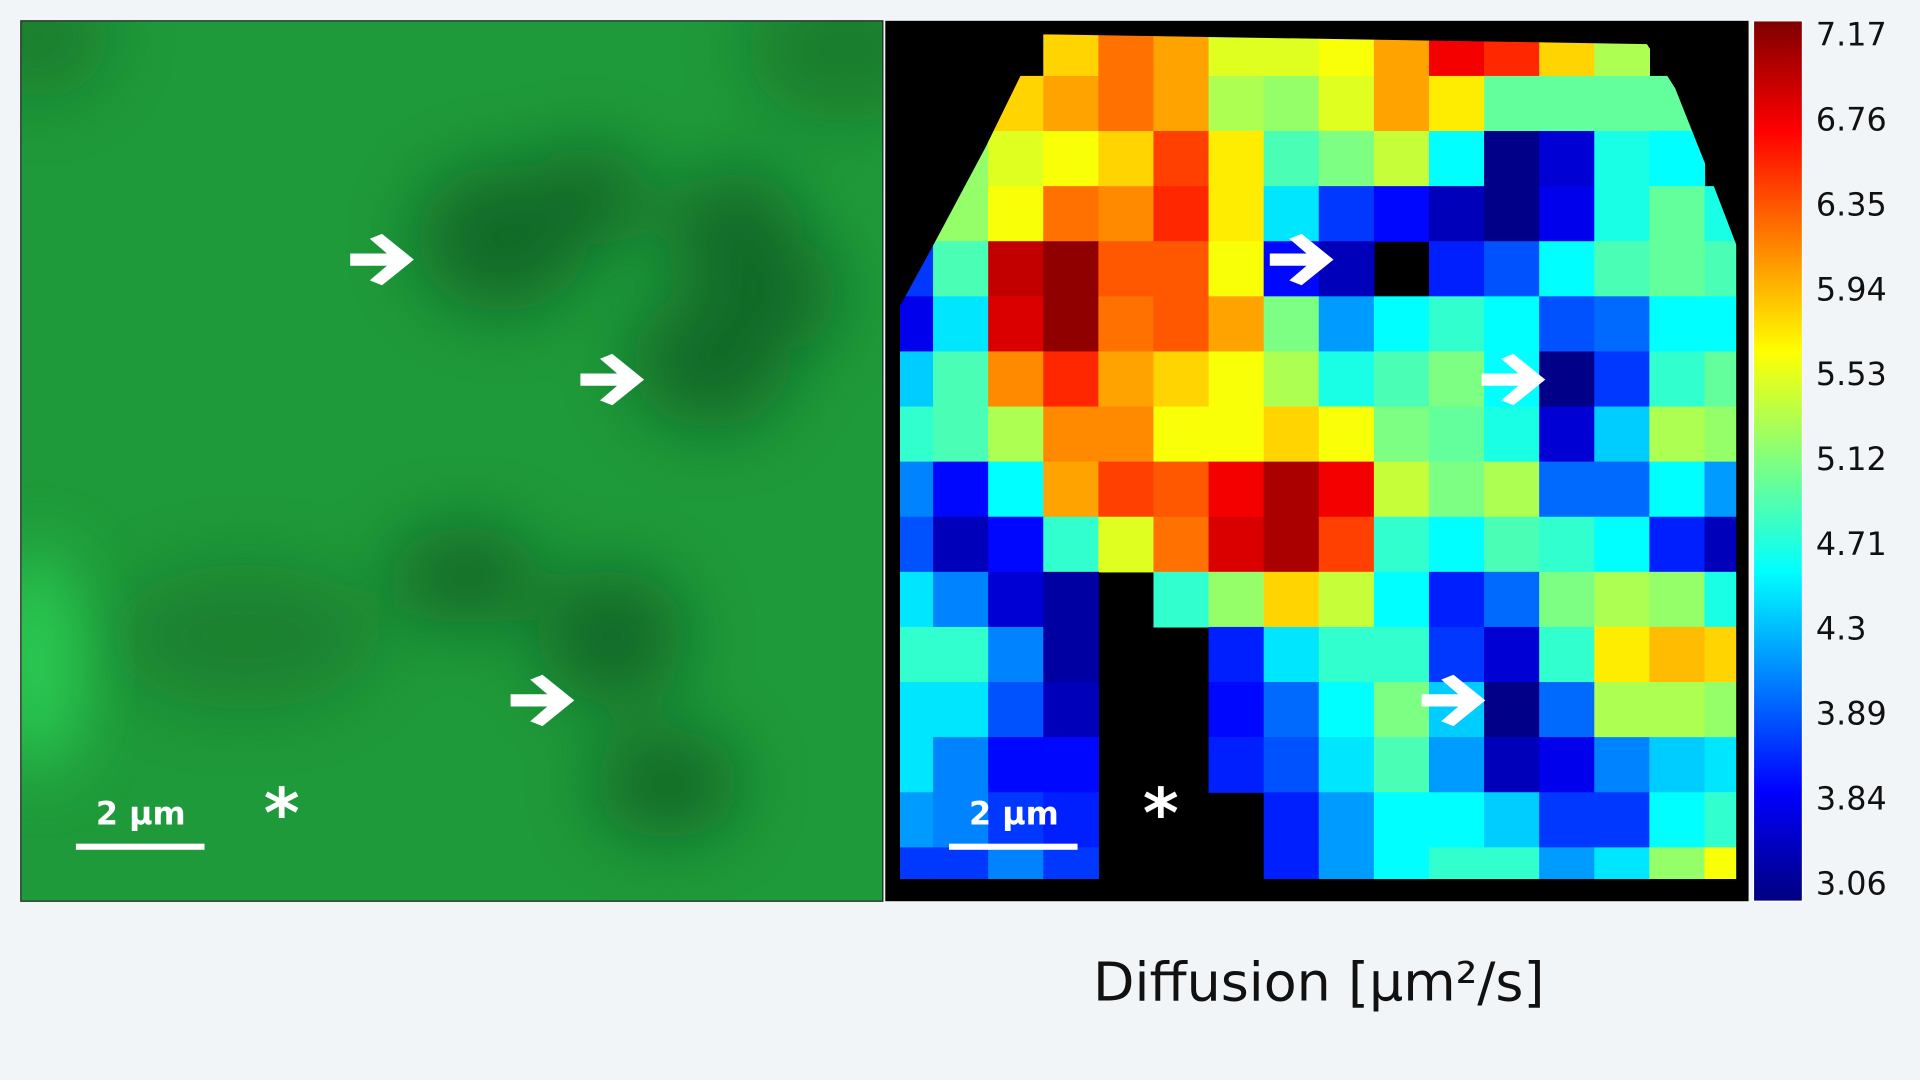 The image size is (1920, 1080). I want to click on colorbar, so click(1778, 461).